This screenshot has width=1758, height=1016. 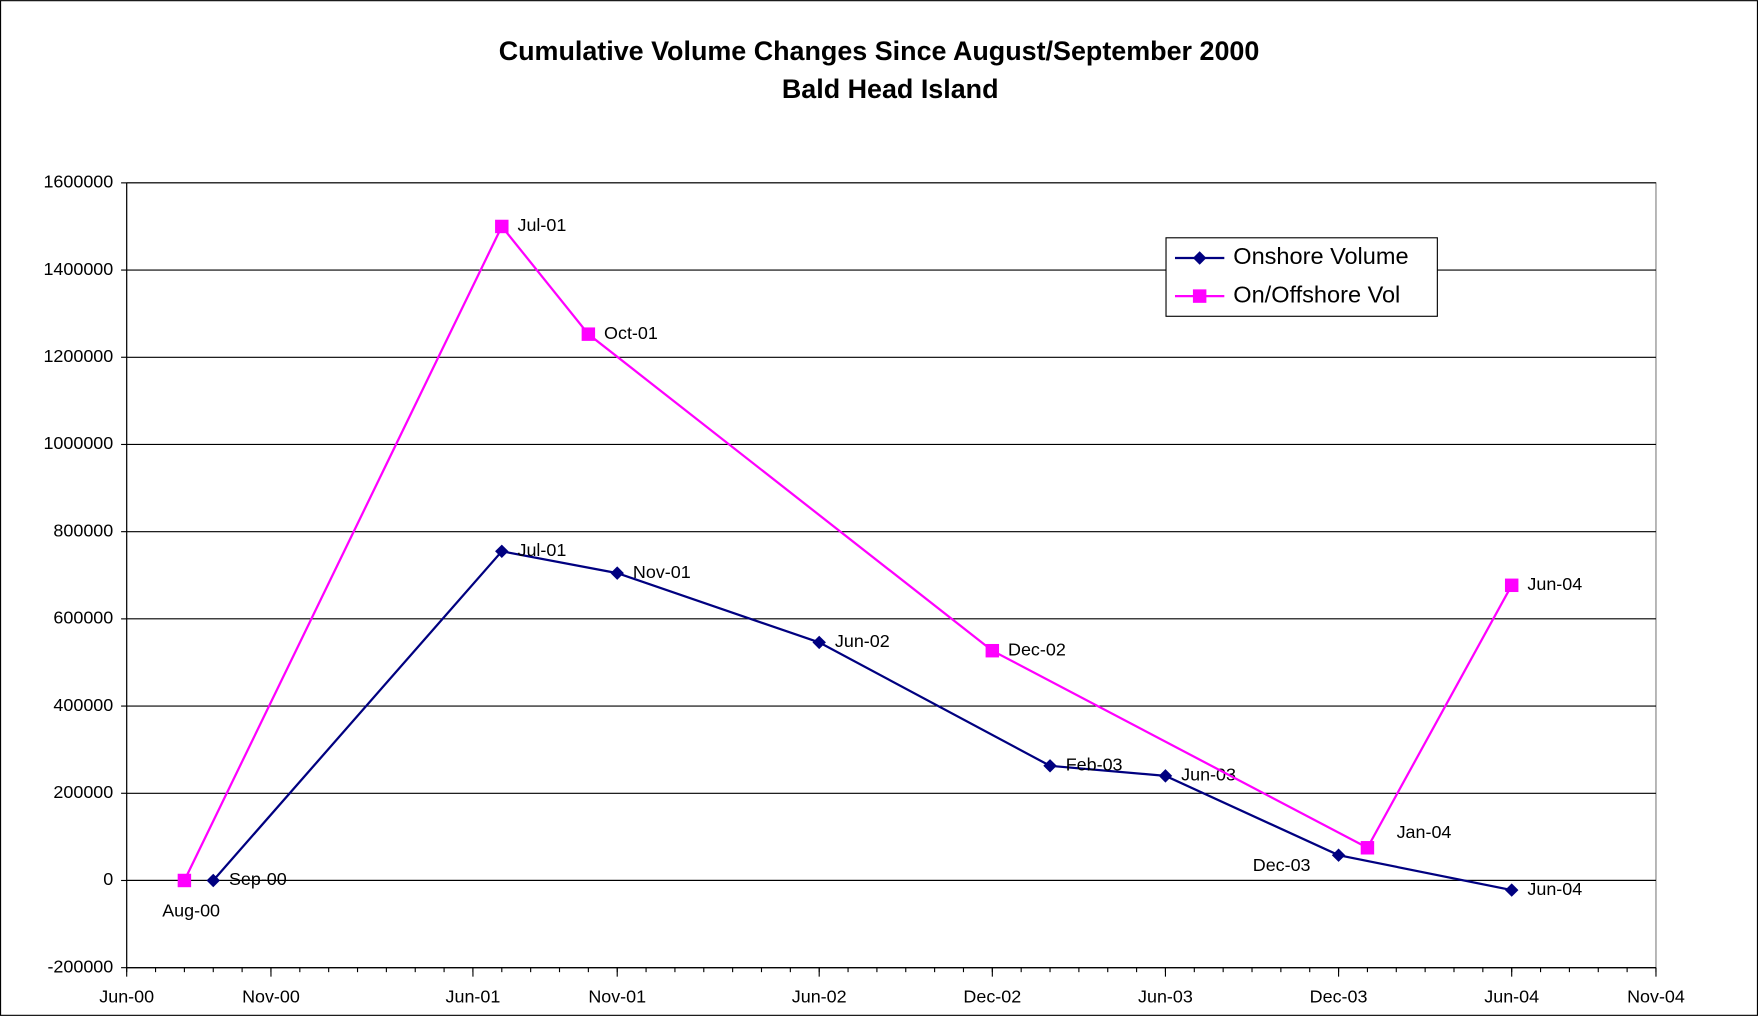 What do you see at coordinates (1316, 294) in the screenshot?
I see `legend-label: On/Offshore Vol` at bounding box center [1316, 294].